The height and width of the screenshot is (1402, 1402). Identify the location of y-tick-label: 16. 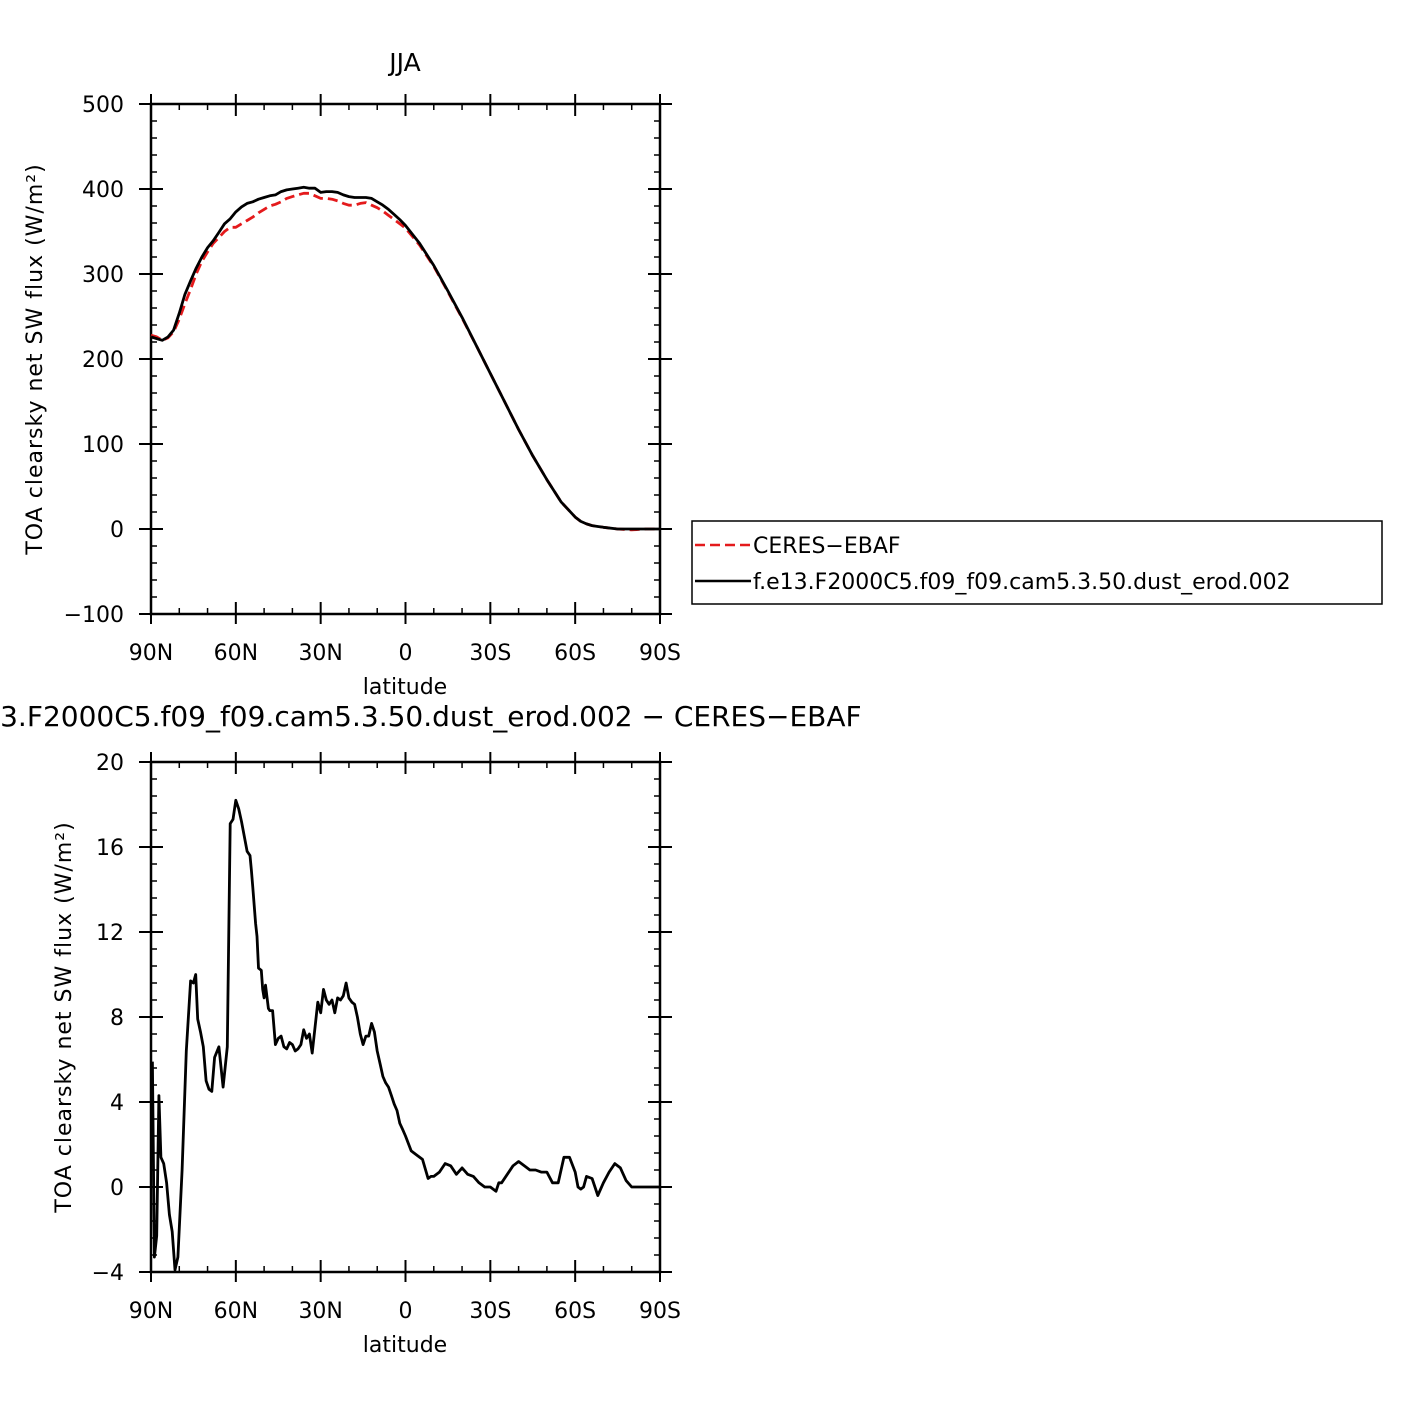
(110, 848).